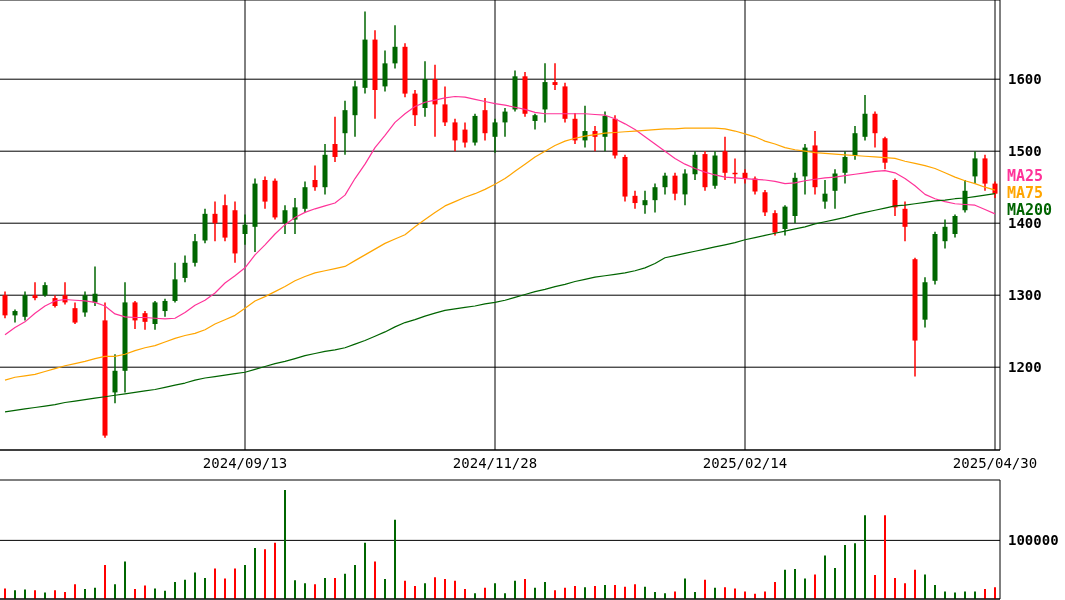 The width and height of the screenshot is (1065, 600). What do you see at coordinates (1026, 176) in the screenshot?
I see `text: MA25` at bounding box center [1026, 176].